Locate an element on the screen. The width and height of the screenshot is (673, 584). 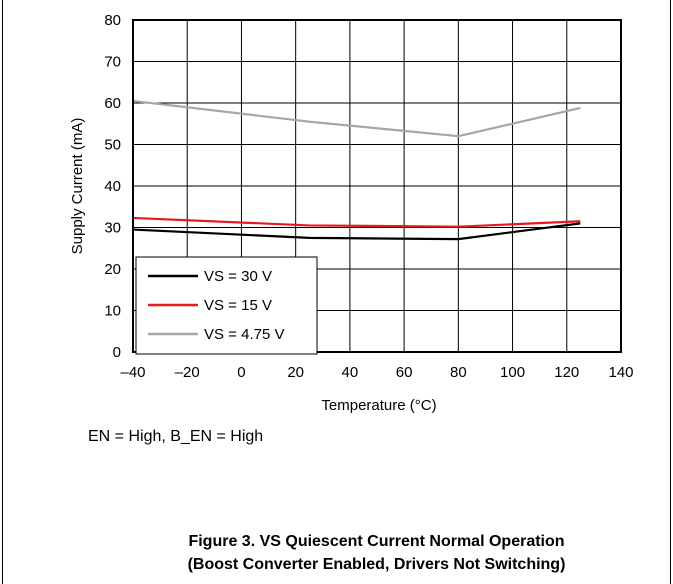
x-tick-label: 140 is located at coordinates (620, 372).